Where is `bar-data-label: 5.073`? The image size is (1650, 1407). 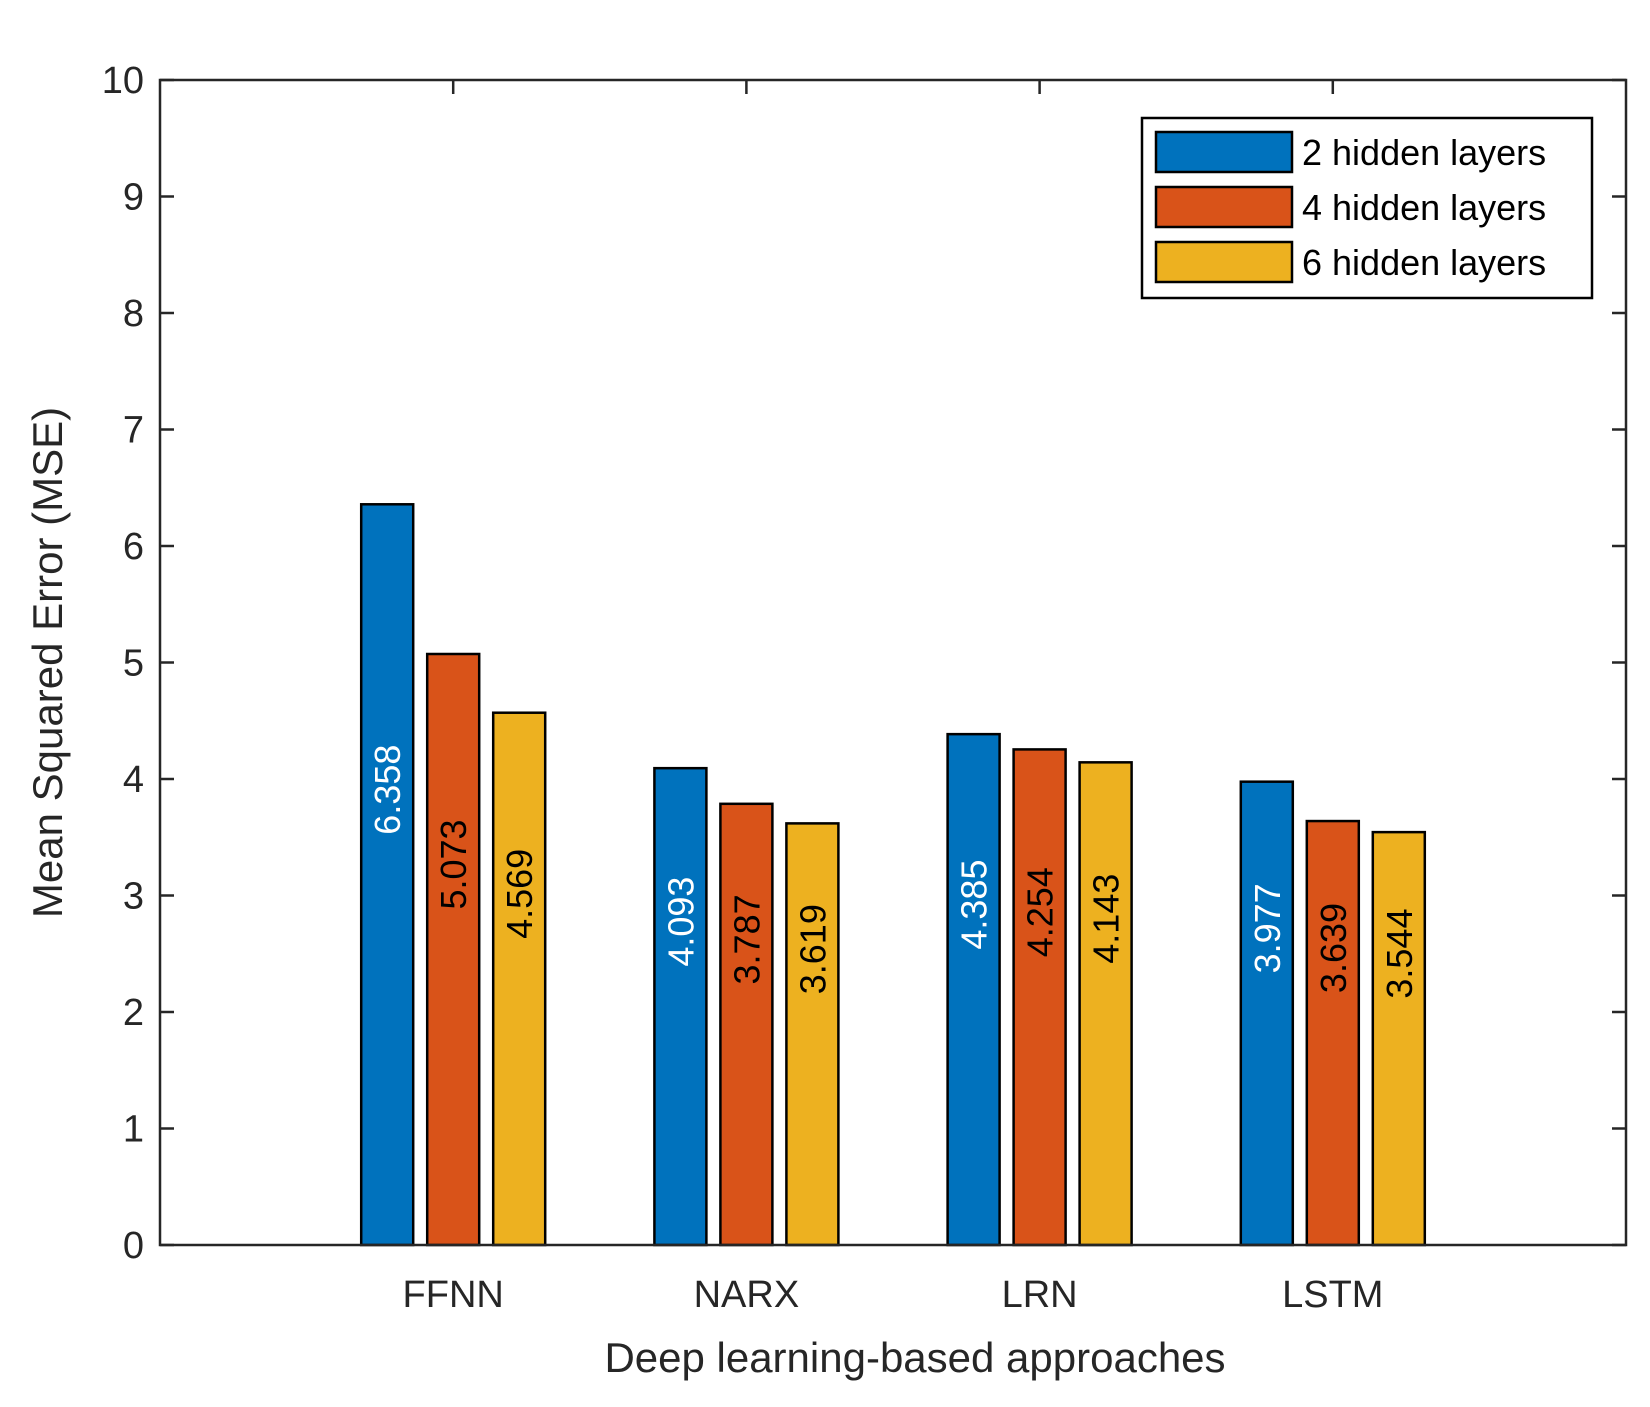 bar-data-label: 5.073 is located at coordinates (453, 864).